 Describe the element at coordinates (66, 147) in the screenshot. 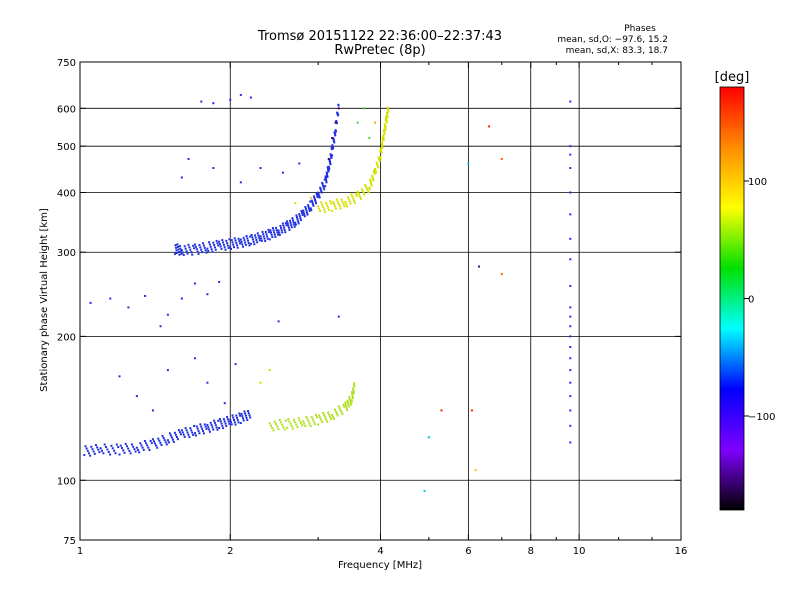

I see `y-tick-label: 500` at that location.